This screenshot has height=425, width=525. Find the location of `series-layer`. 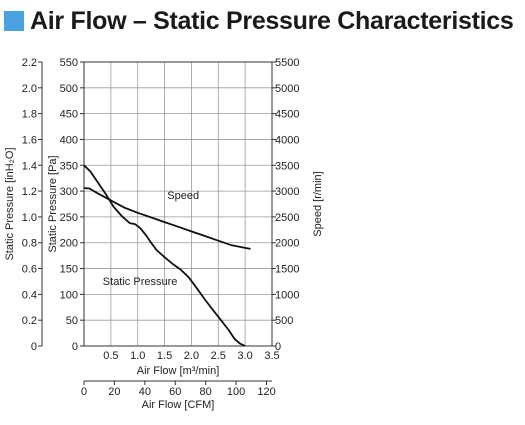

series-layer is located at coordinates (167, 255).